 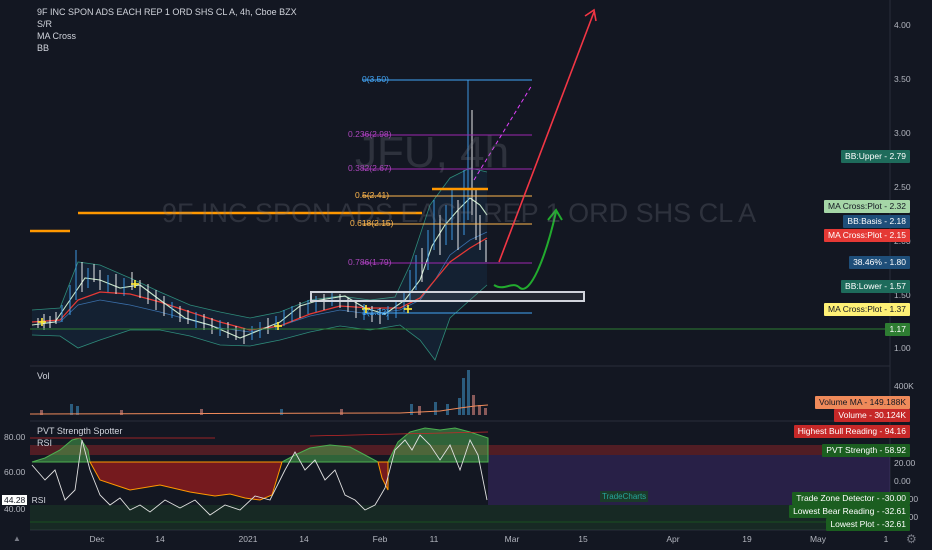 What do you see at coordinates (851, 498) in the screenshot?
I see `trade-zone-tag: Trade Zone Detector - -30.00` at bounding box center [851, 498].